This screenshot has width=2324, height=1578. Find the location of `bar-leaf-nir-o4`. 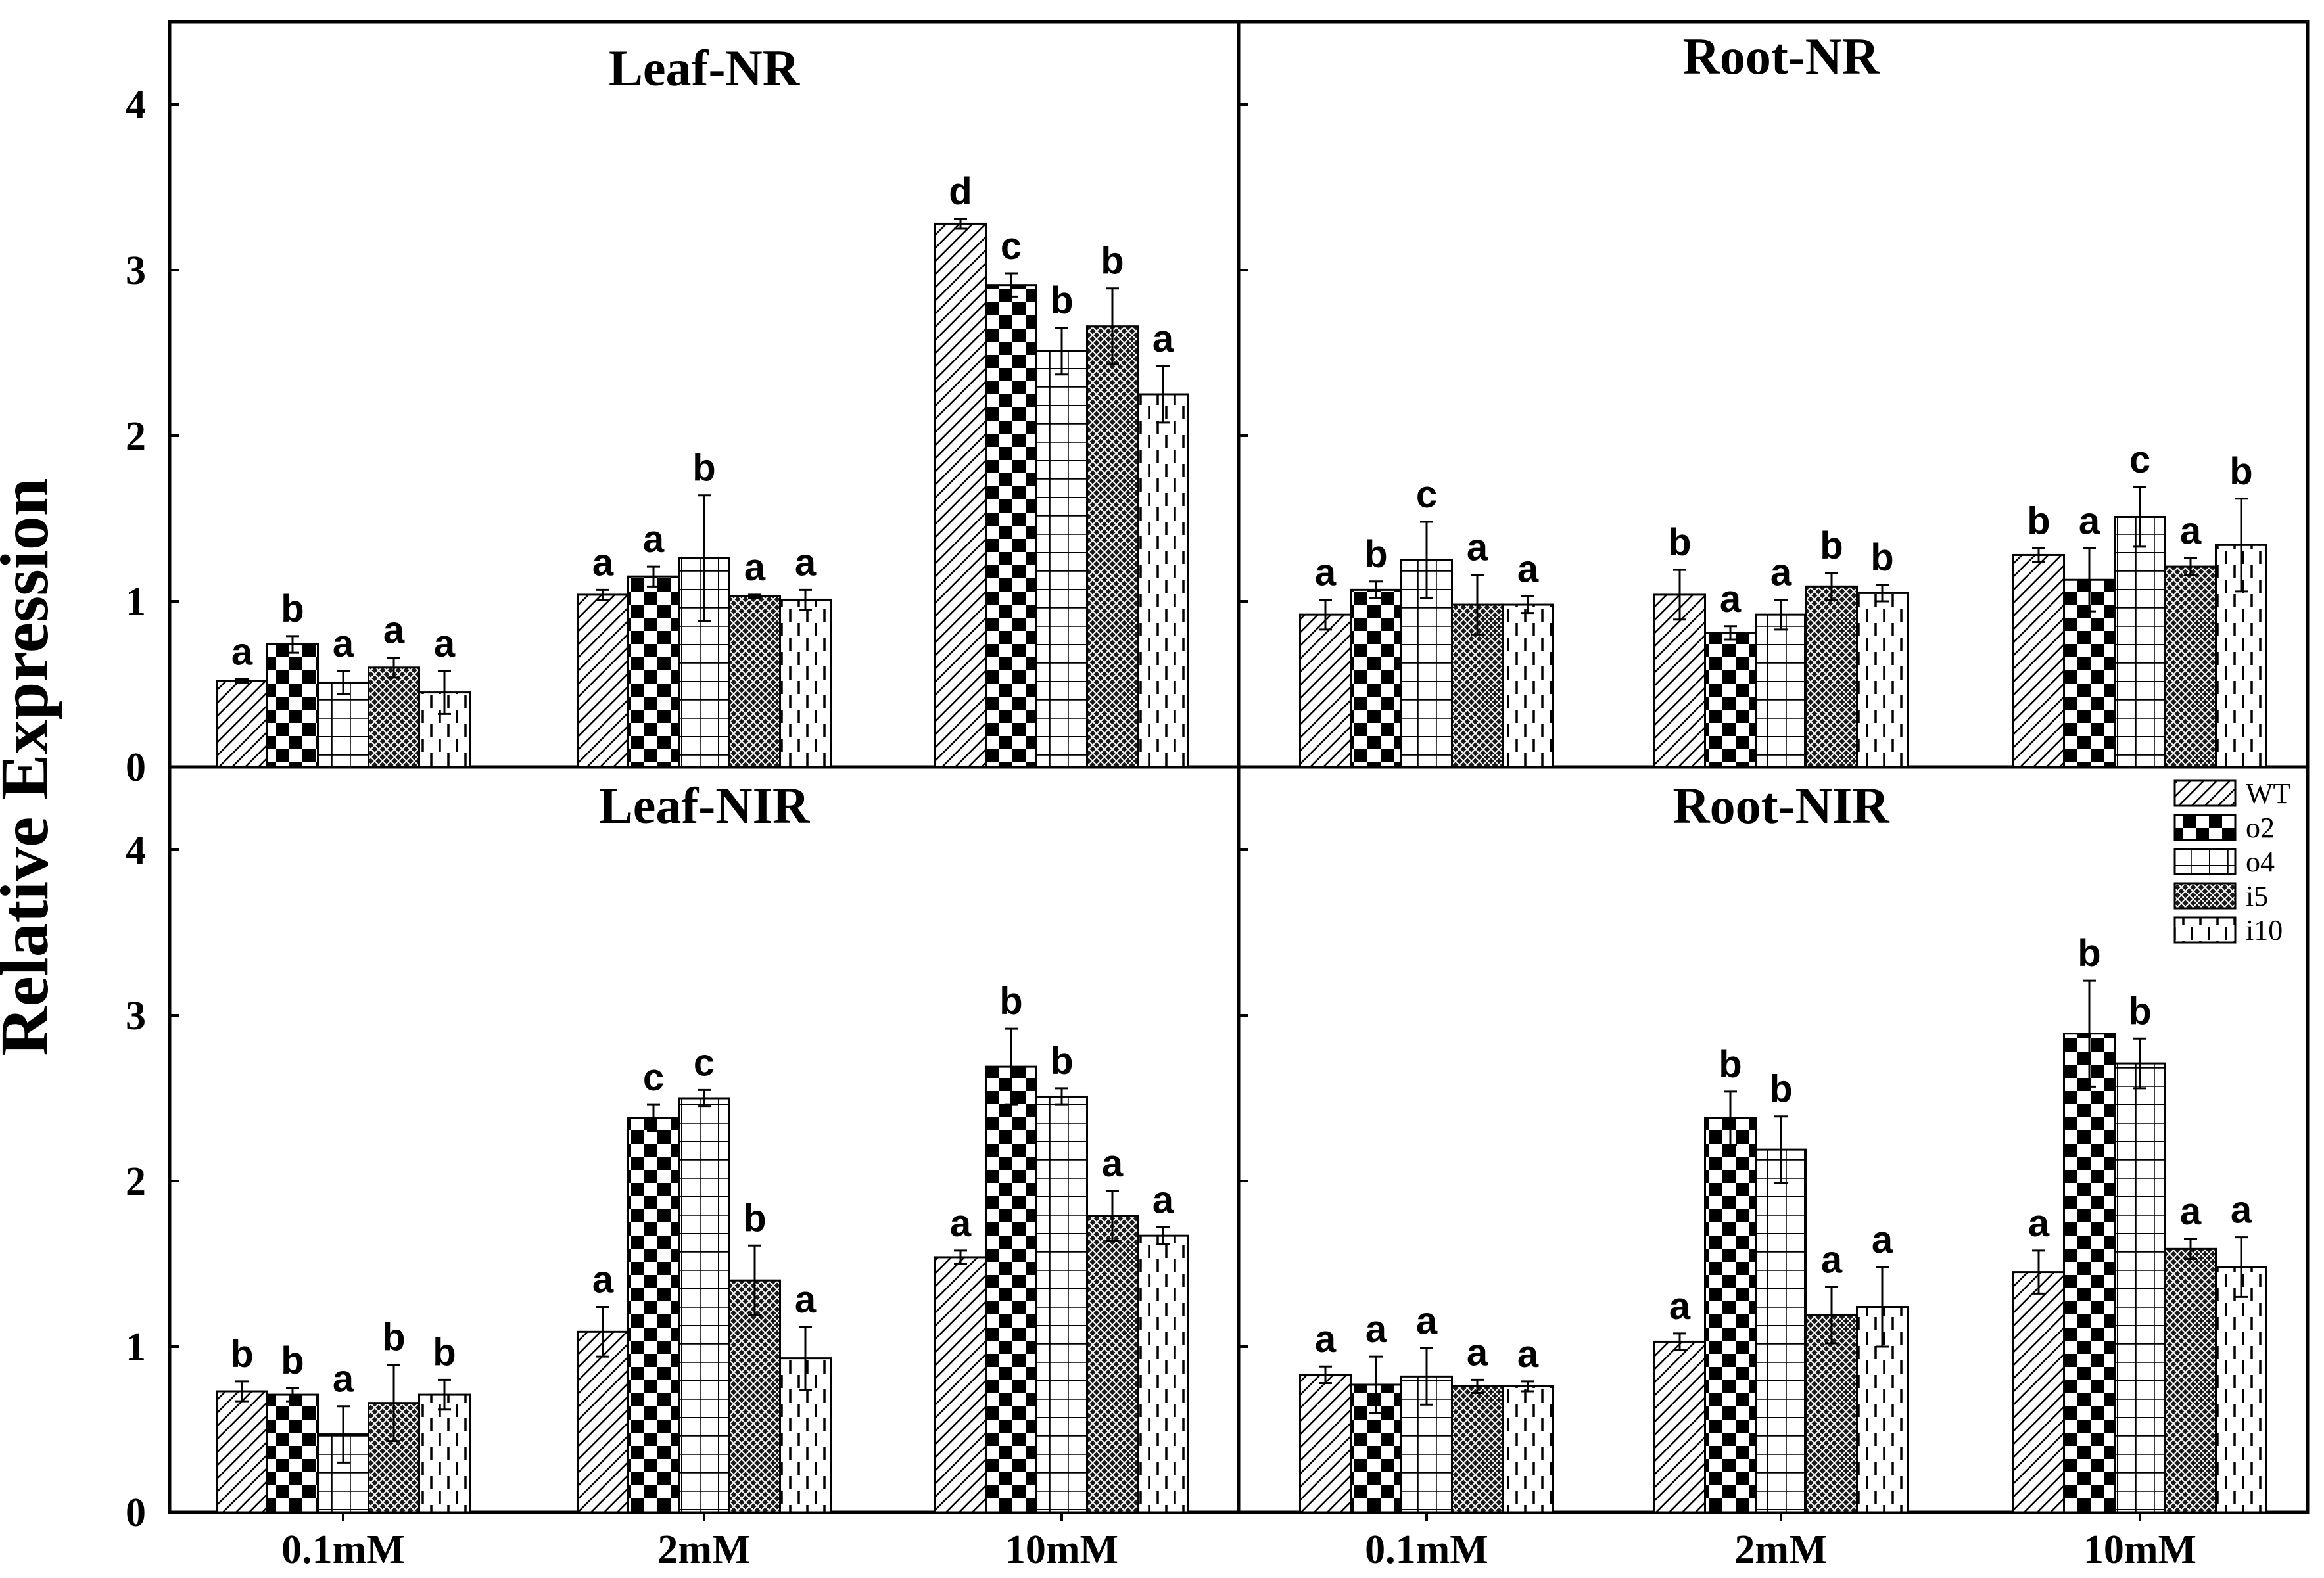

bar-leaf-nir-o4 is located at coordinates (1061, 1304).